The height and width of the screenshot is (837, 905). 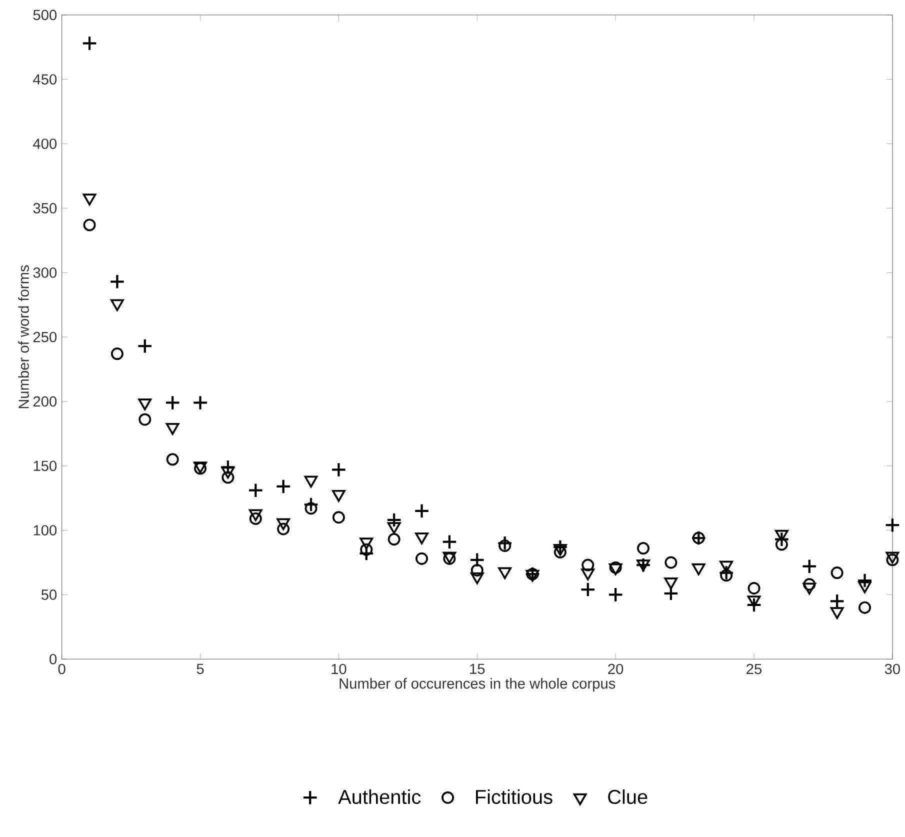 I want to click on y-tick-label: 400, so click(x=45, y=144).